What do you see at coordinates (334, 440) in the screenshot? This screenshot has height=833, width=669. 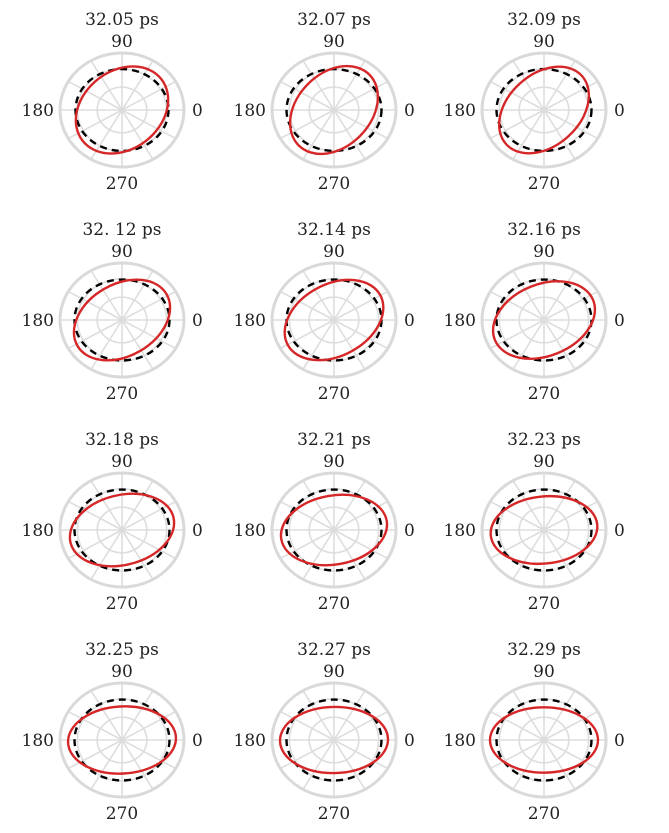 I see `panel-title: 32.21 ps` at bounding box center [334, 440].